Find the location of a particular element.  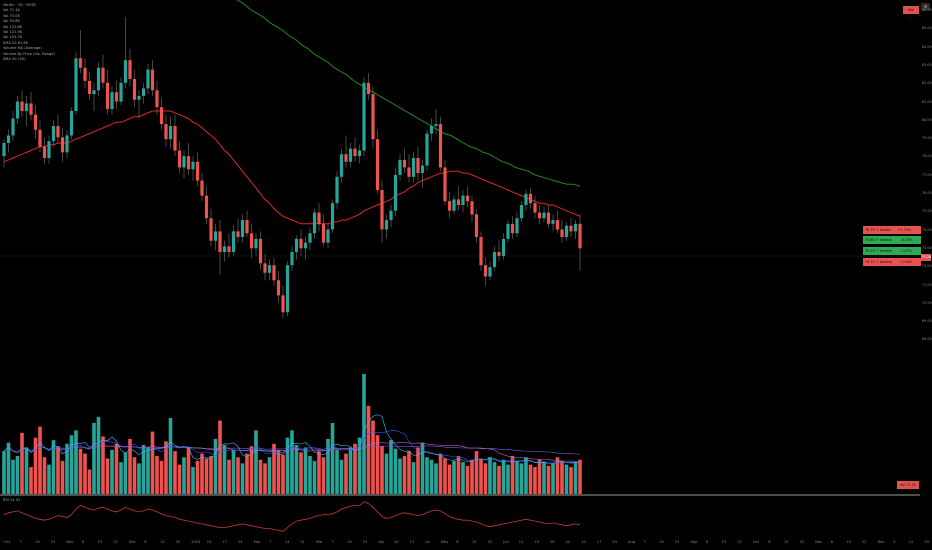

price-axis-label: 86.00 is located at coordinates (927, 10).